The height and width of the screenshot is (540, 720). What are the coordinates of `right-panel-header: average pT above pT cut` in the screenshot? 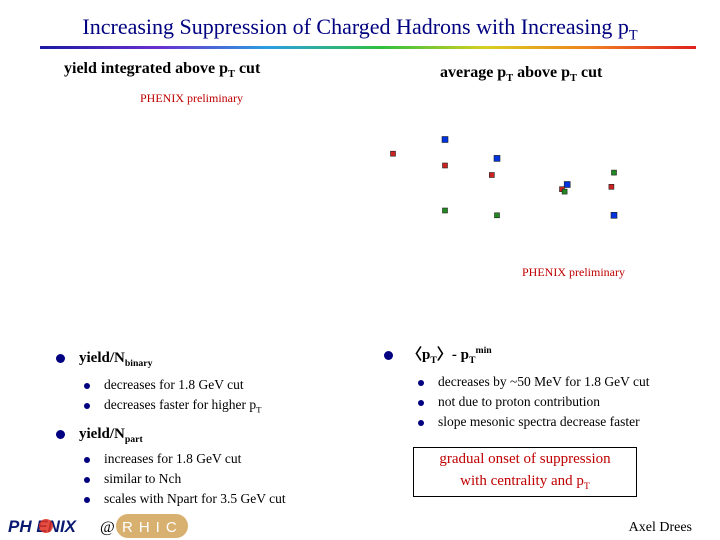 It's located at (521, 74).